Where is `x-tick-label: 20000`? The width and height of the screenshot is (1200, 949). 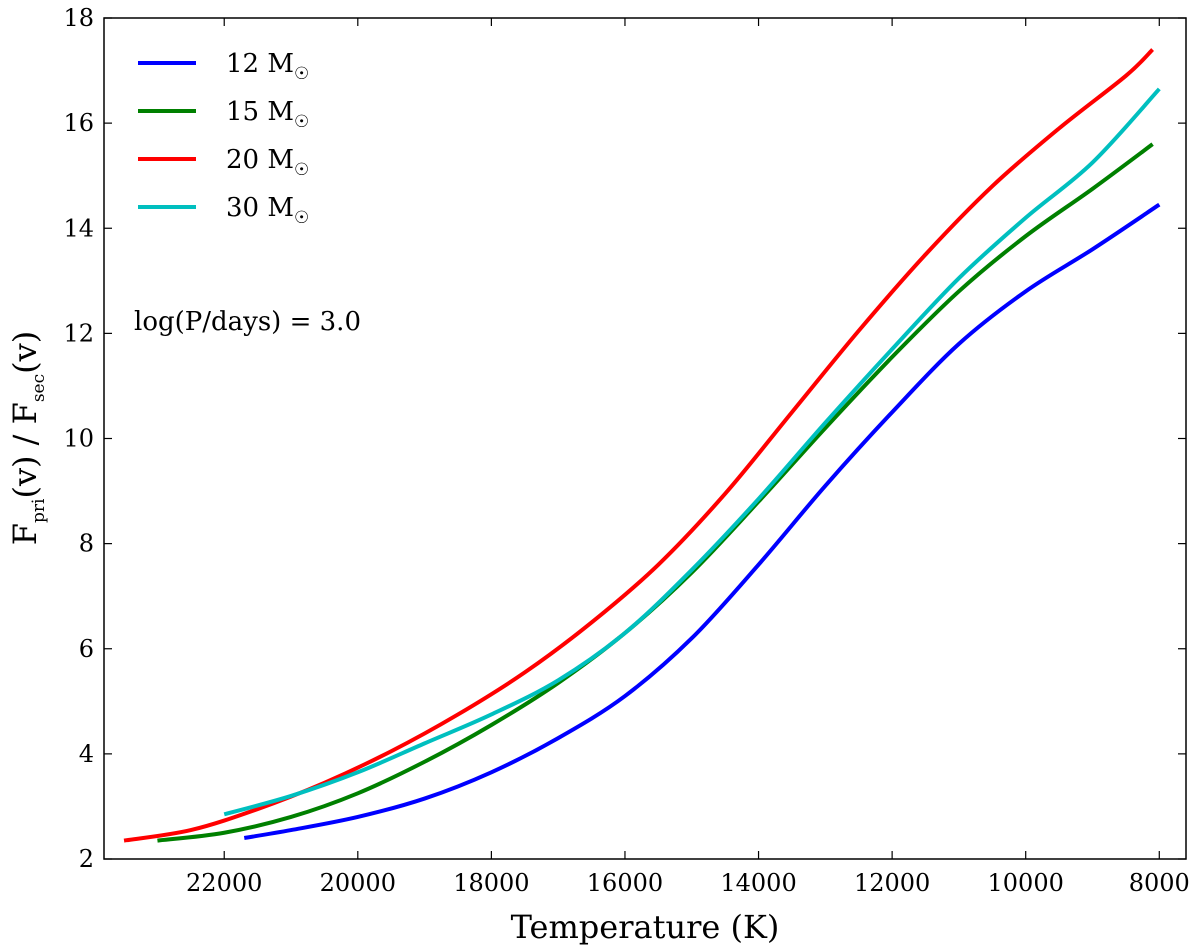
x-tick-label: 20000 is located at coordinates (358, 883).